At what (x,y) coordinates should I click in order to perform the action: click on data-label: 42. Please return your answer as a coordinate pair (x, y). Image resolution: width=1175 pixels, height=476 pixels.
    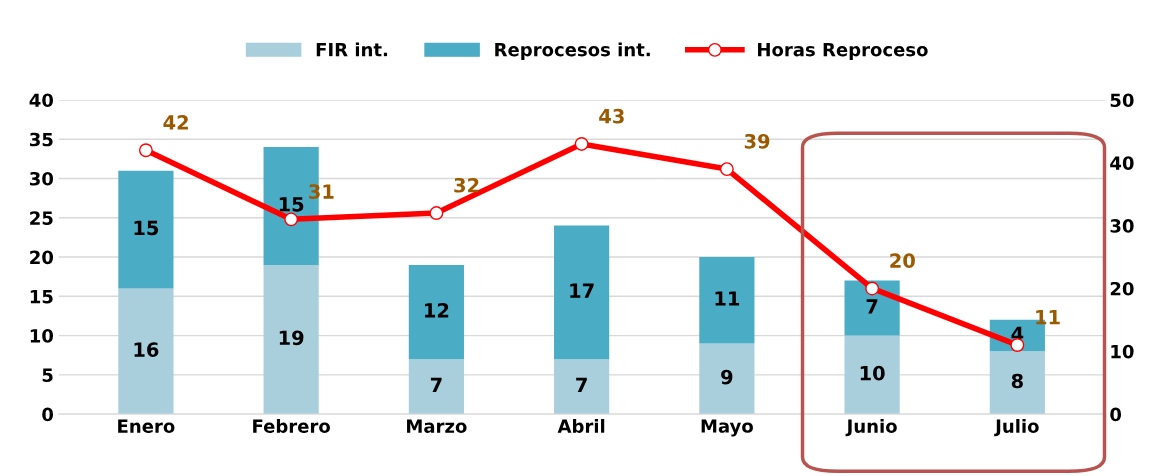
    Looking at the image, I should click on (175, 122).